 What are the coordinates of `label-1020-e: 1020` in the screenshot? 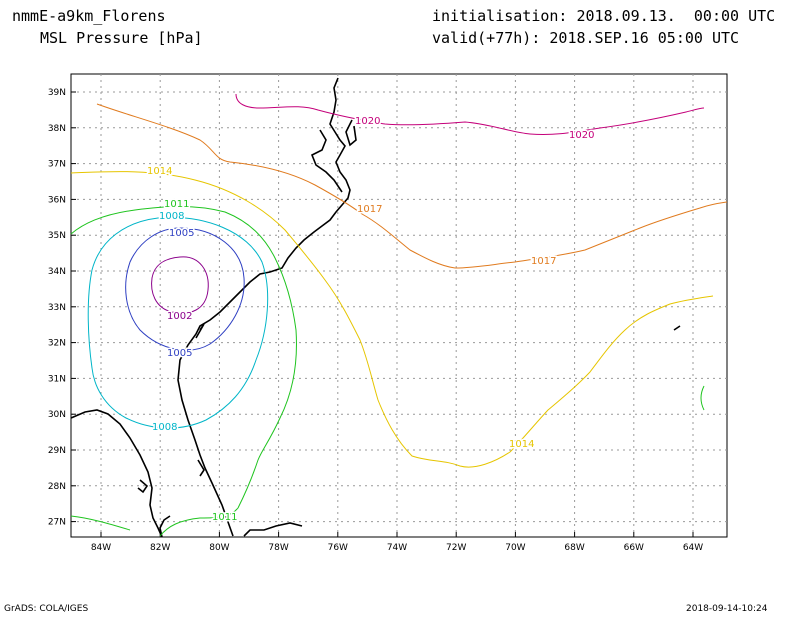 It's located at (581, 135).